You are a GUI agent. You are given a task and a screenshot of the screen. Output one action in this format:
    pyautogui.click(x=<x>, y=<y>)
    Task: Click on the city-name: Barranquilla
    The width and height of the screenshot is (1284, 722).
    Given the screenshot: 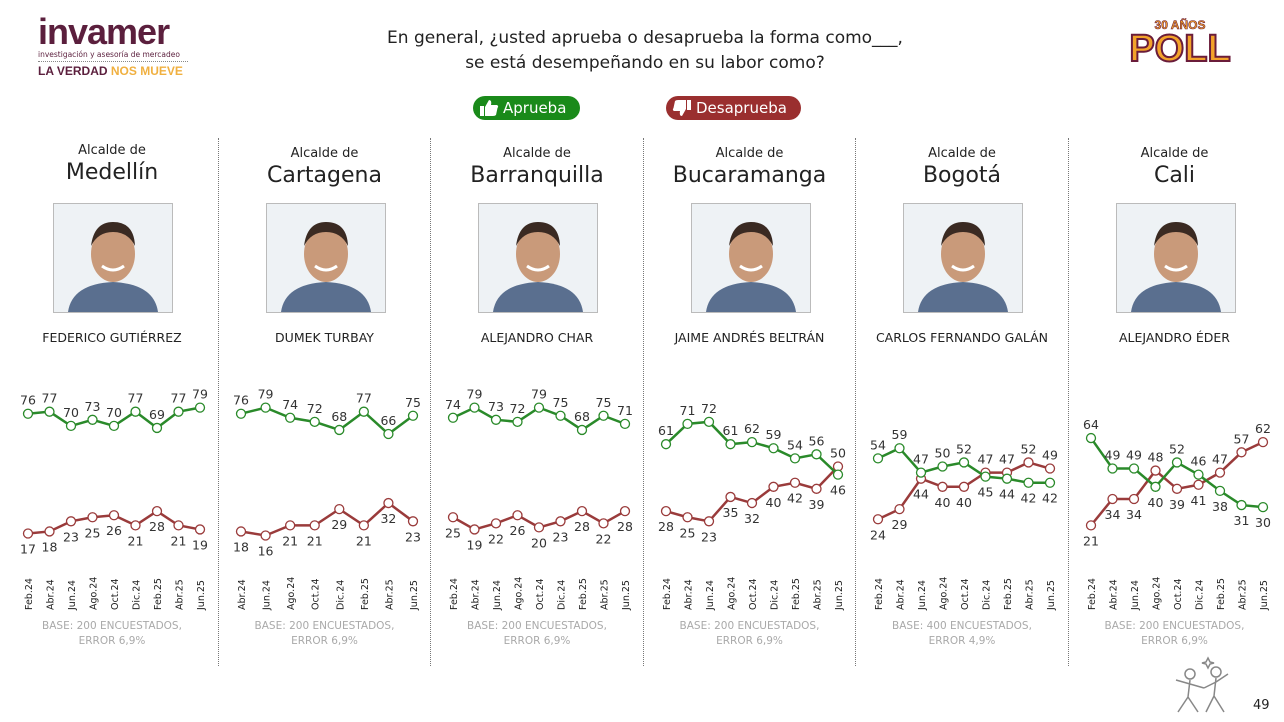 What is the action you would take?
    pyautogui.click(x=537, y=175)
    